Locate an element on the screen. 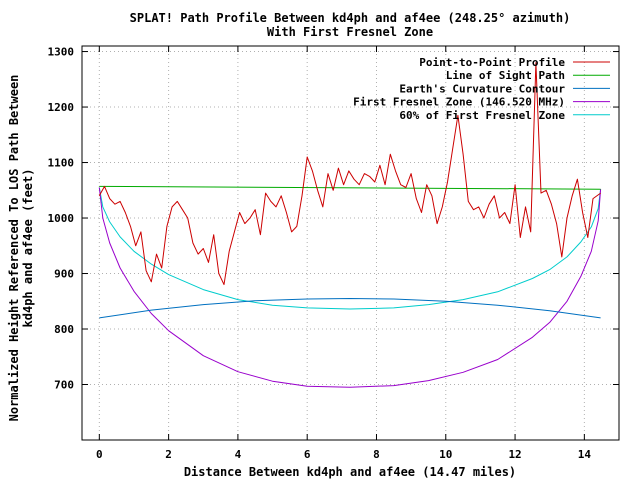 Image resolution: width=640 pixels, height=480 pixels. legend-label-4: 60% of First Fresnel Zone is located at coordinates (482, 115).